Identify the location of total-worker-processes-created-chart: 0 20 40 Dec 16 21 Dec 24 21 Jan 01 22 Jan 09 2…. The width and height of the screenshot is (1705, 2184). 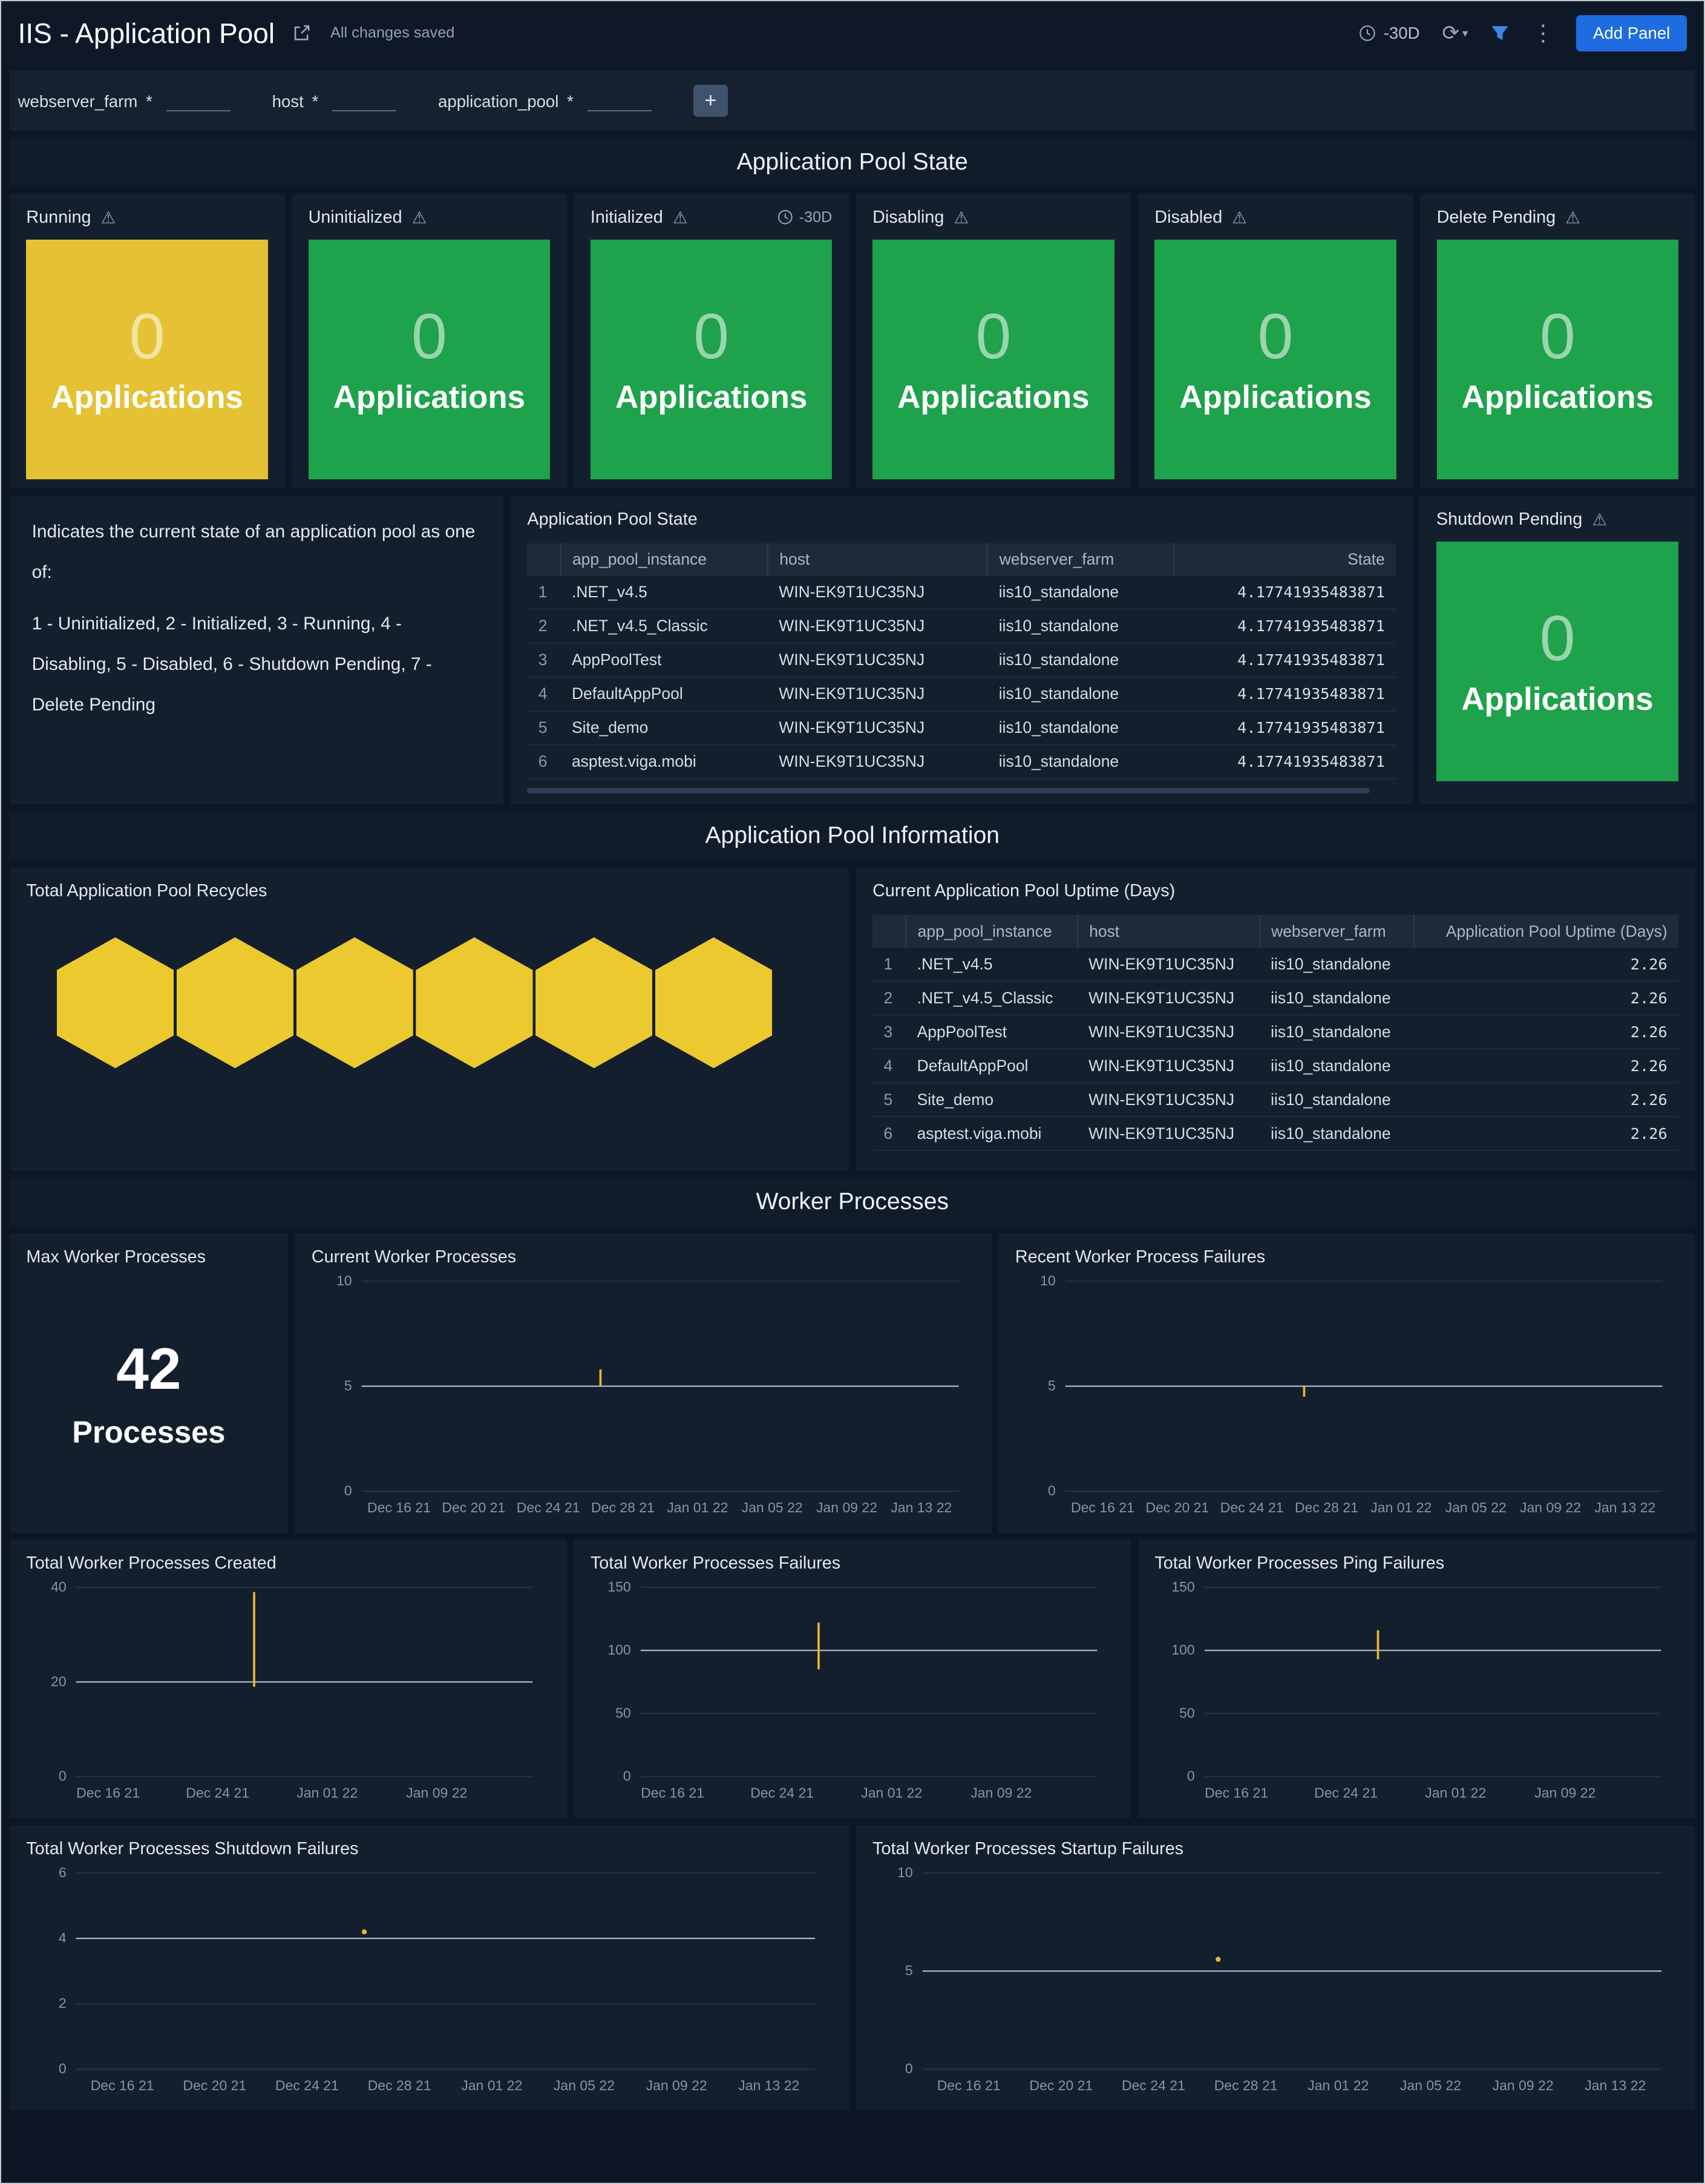
(288, 1688).